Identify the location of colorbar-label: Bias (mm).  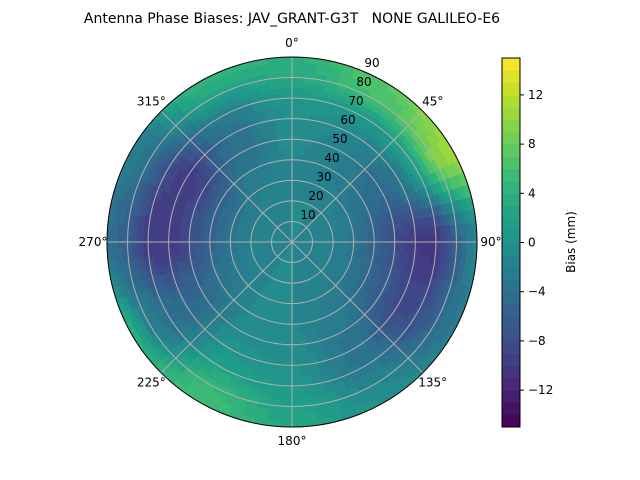
(571, 242).